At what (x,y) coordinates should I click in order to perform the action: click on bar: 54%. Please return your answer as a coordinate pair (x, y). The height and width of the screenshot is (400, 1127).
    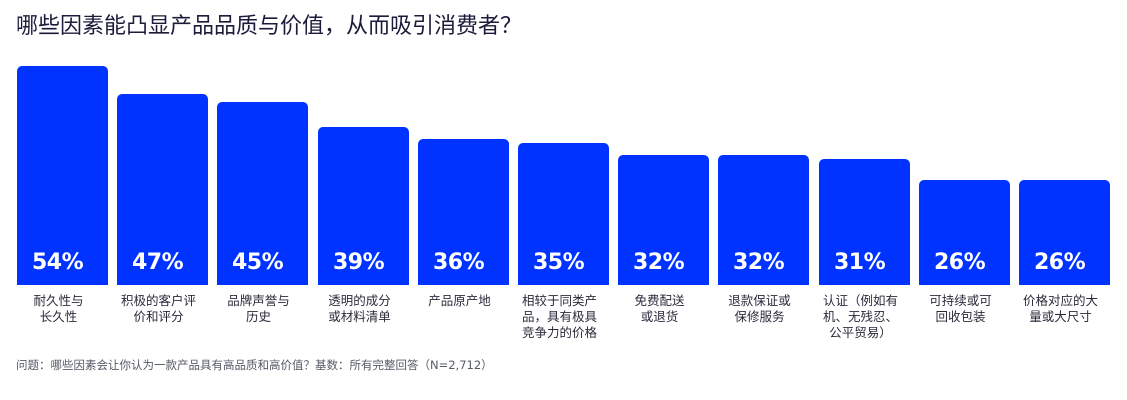
    Looking at the image, I should click on (62, 175).